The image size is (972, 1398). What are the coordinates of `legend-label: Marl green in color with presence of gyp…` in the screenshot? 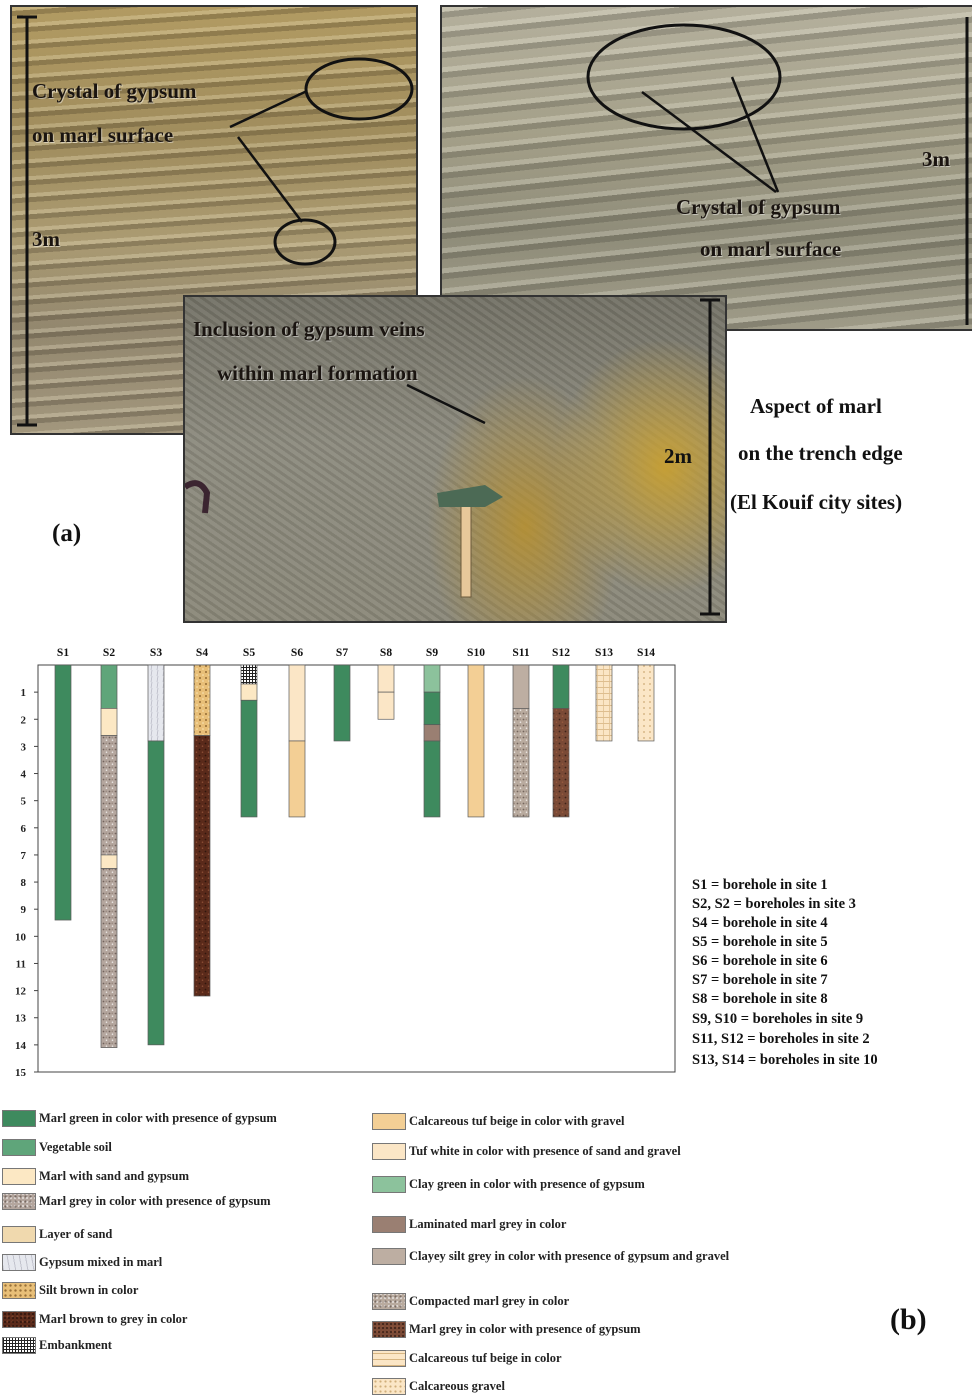 It's located at (158, 1117).